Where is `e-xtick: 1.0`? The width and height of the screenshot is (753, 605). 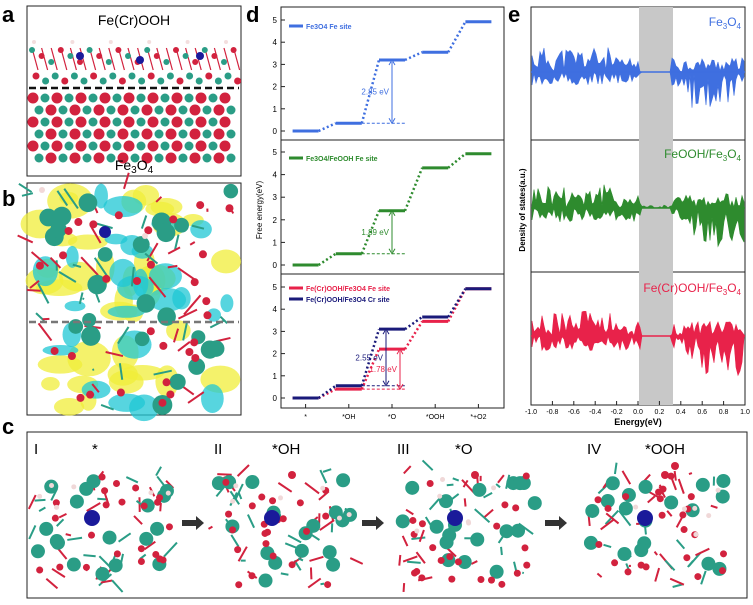
e-xtick: 1.0 is located at coordinates (745, 412).